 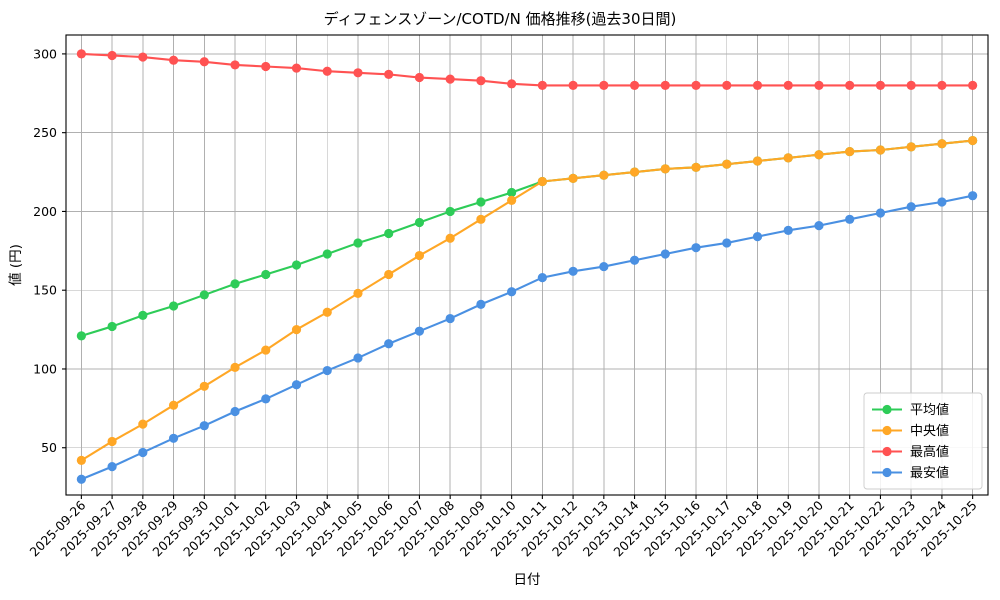 What do you see at coordinates (929, 452) in the screenshot?
I see `legend-label: 最高値` at bounding box center [929, 452].